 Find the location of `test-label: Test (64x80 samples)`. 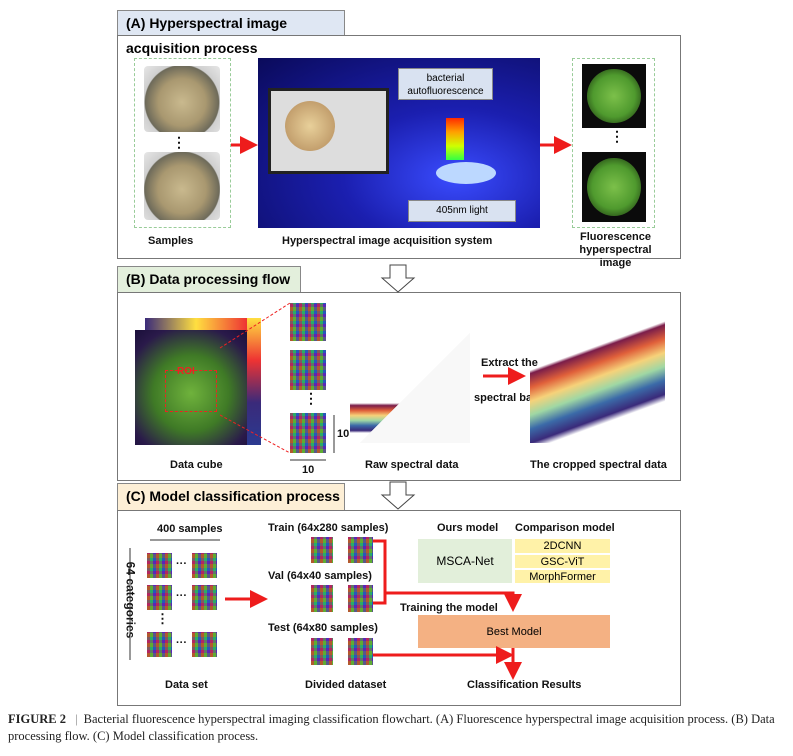

test-label: Test (64x80 samples) is located at coordinates (323, 628).